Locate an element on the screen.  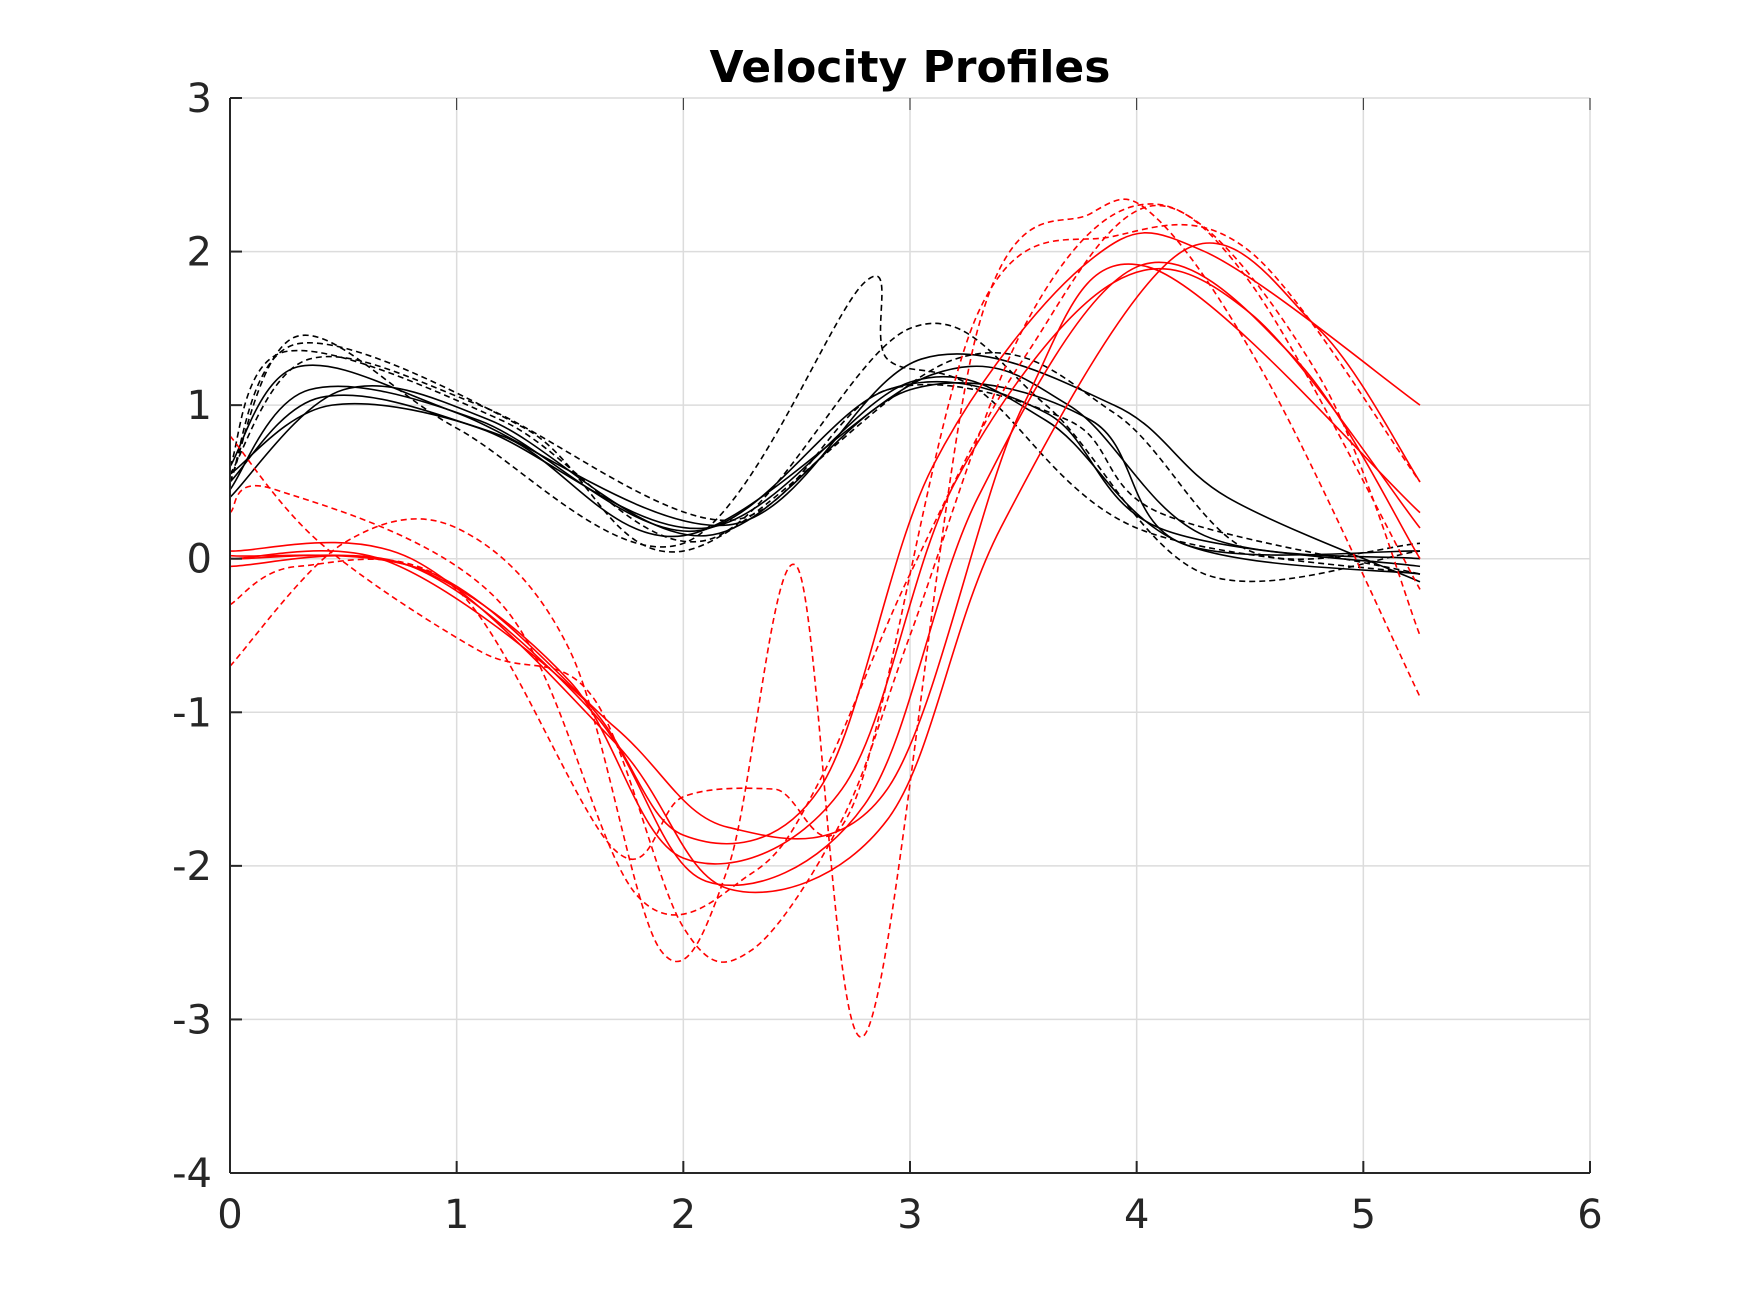
y-tick-label: 2 is located at coordinates (199, 253).